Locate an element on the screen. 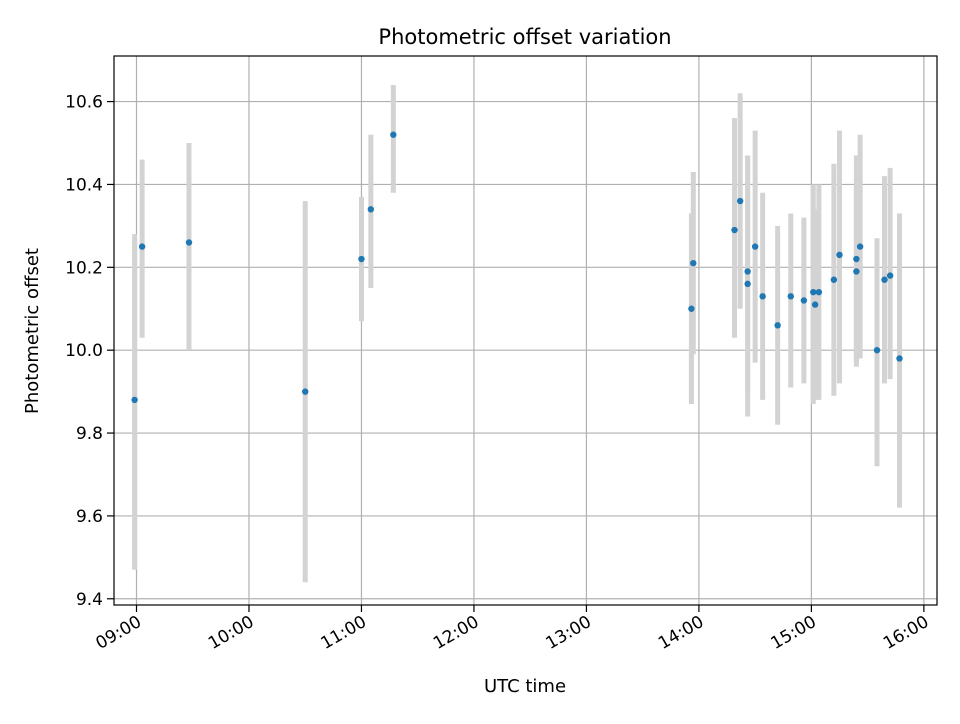  x-axis-label: UTC time is located at coordinates (525, 686).